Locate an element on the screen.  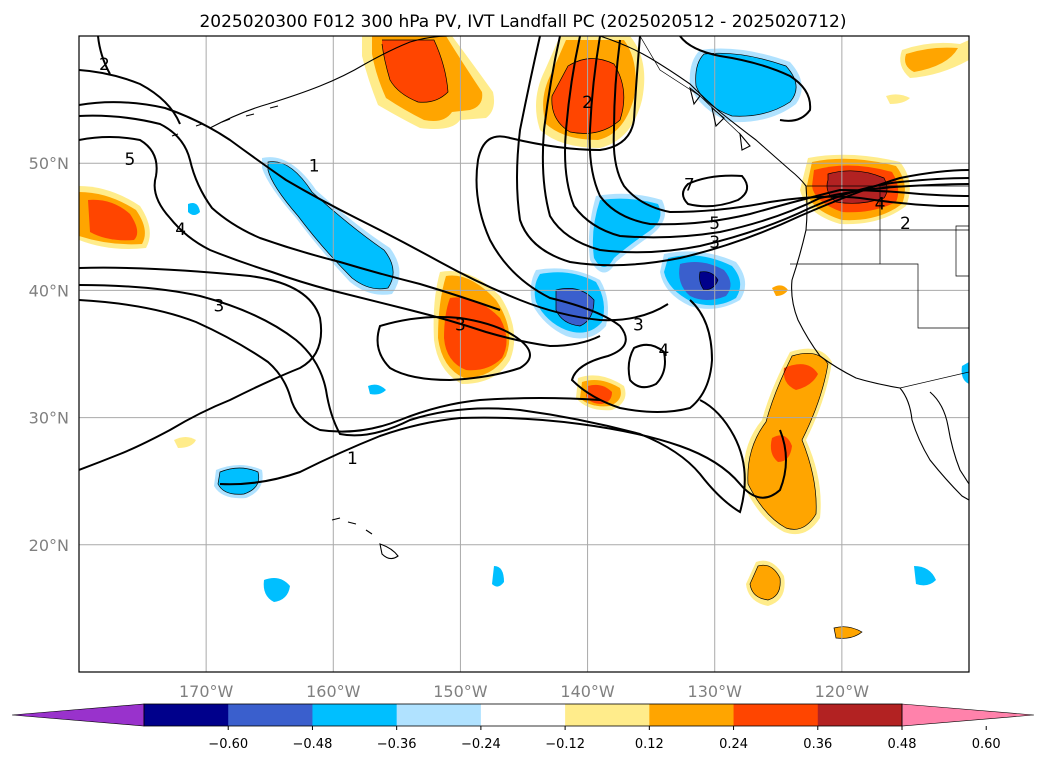
contour-4-west is located at coordinates (290, 212).